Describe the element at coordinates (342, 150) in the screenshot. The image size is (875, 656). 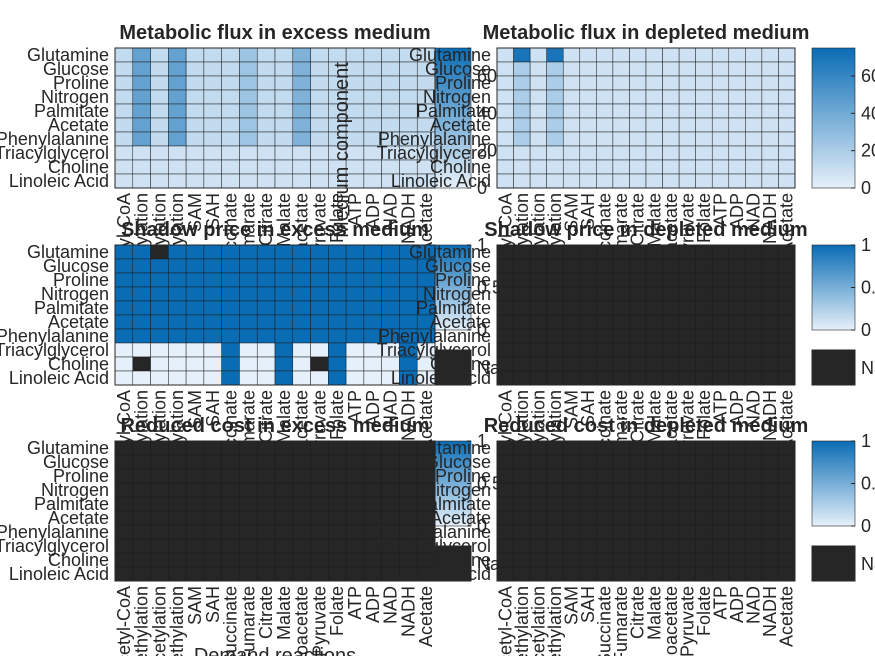
I see `y-axis-label: Medium component` at that location.